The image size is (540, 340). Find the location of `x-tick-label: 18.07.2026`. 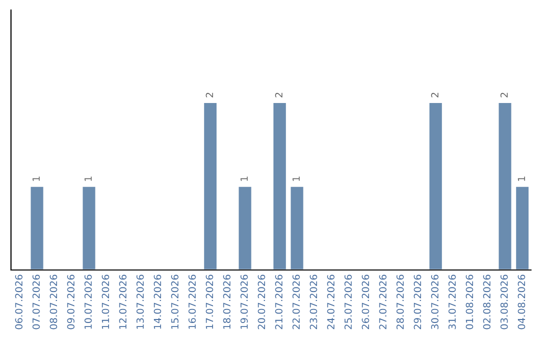

x-tick-label: 18.07.2026 is located at coordinates (226, 301).